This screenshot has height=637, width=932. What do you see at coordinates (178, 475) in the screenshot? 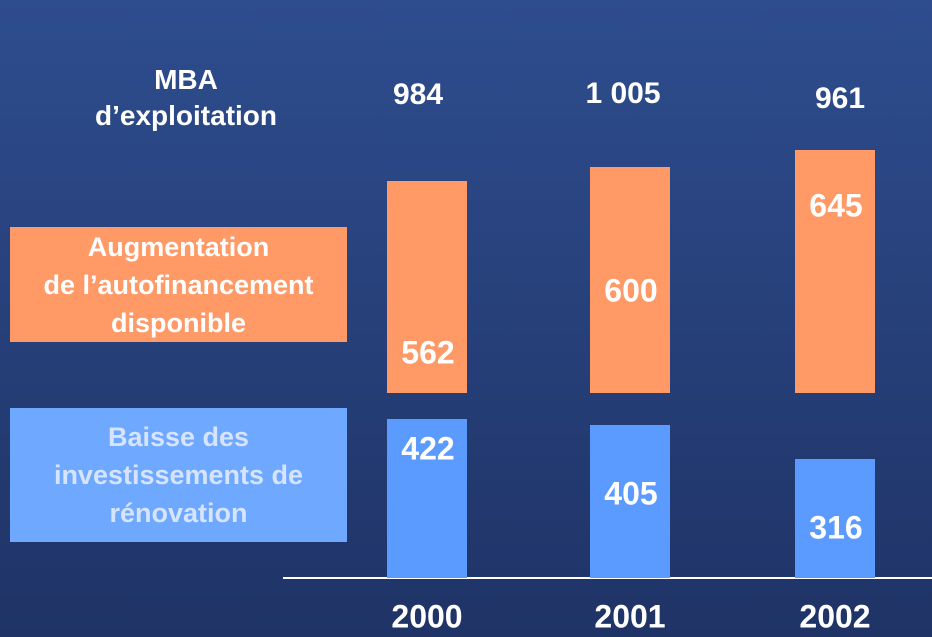
I see `legend-blue: Baisse des investissements de rénovation` at bounding box center [178, 475].